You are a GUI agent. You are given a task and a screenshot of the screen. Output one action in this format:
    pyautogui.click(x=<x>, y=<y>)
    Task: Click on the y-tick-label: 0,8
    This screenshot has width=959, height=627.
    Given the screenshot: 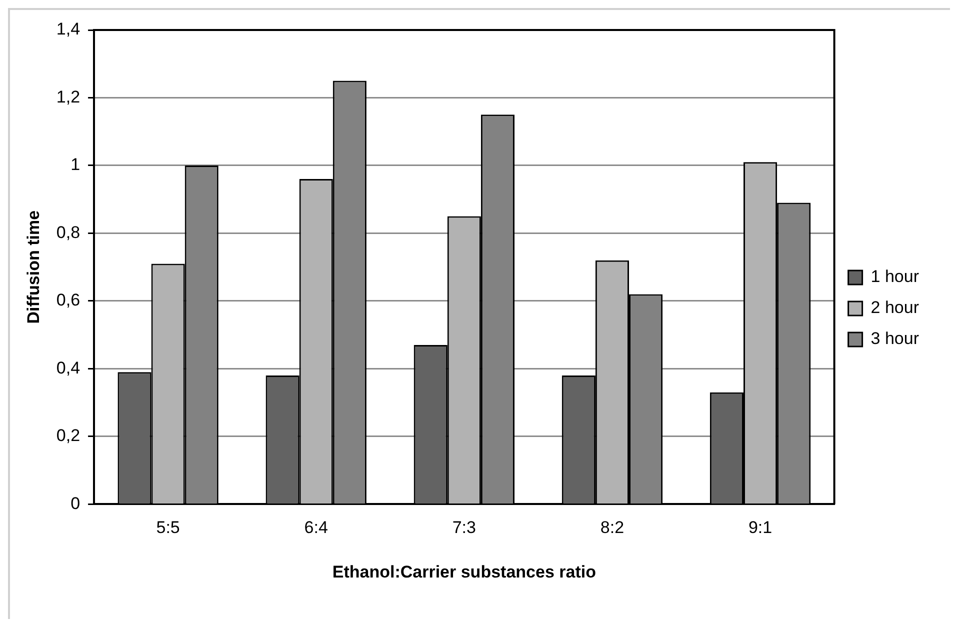 What is the action you would take?
    pyautogui.click(x=68, y=232)
    